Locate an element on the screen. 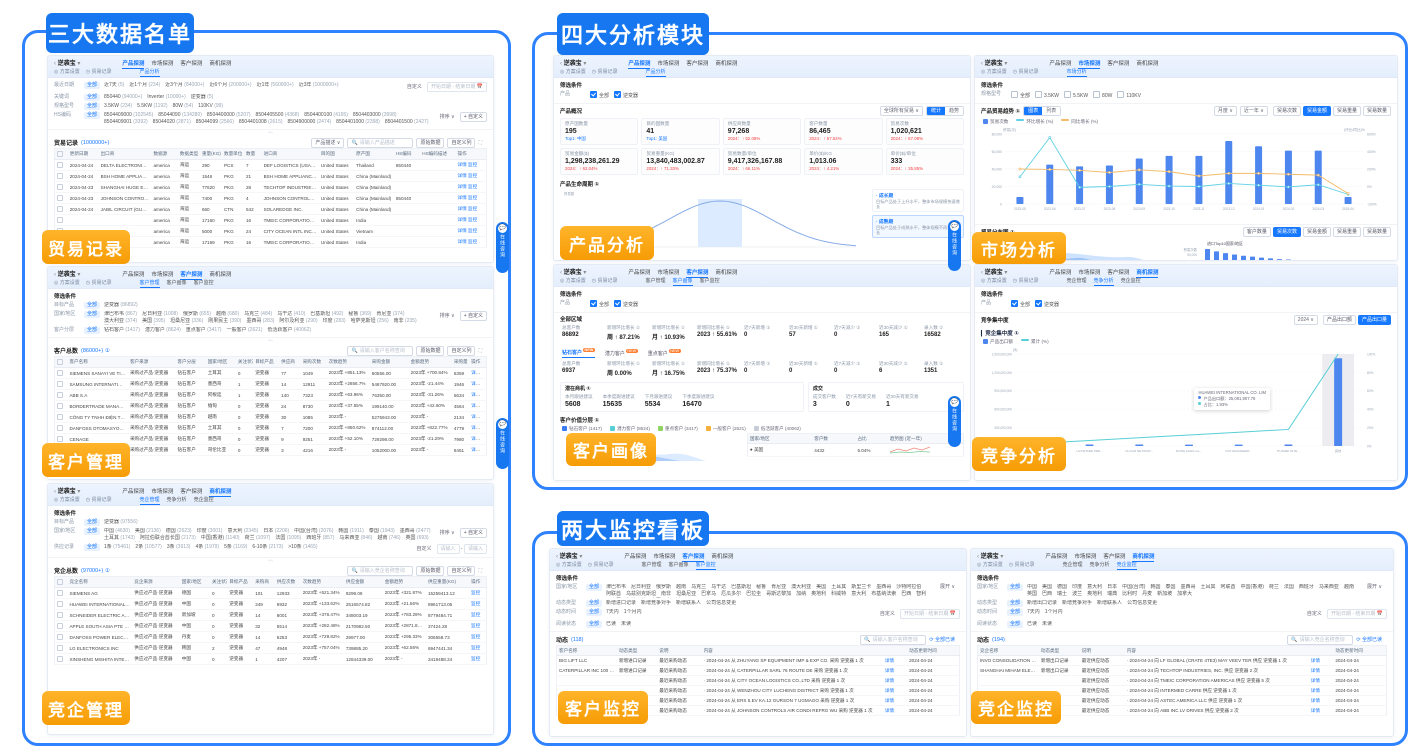 Image resolution: width=1413 pixels, height=752 pixels. filter-option: 乌干达 is located at coordinates (719, 587).